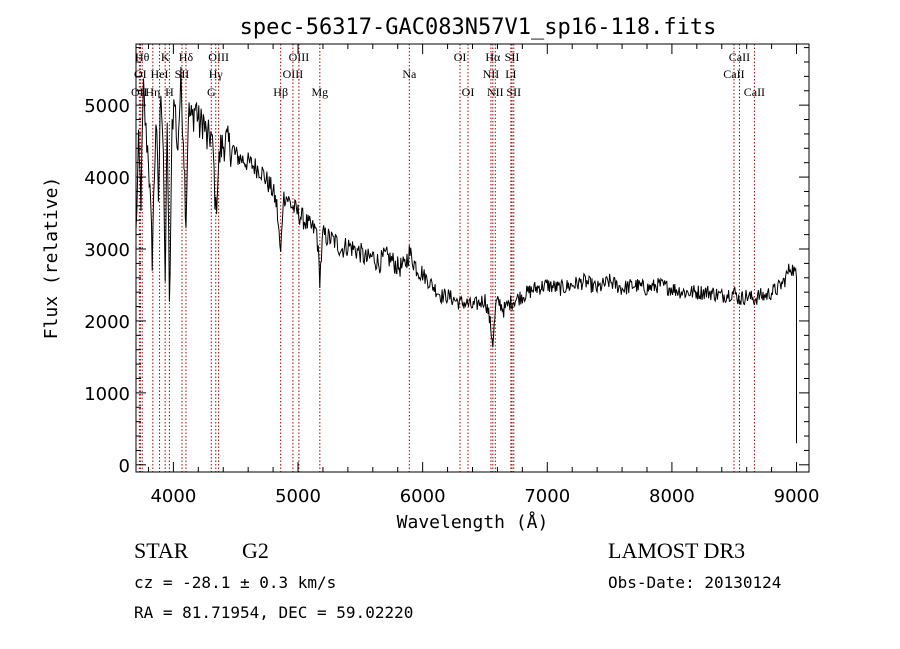 This screenshot has height=649, width=900. I want to click on observation-date: Obs-Date: 20130124, so click(695, 582).